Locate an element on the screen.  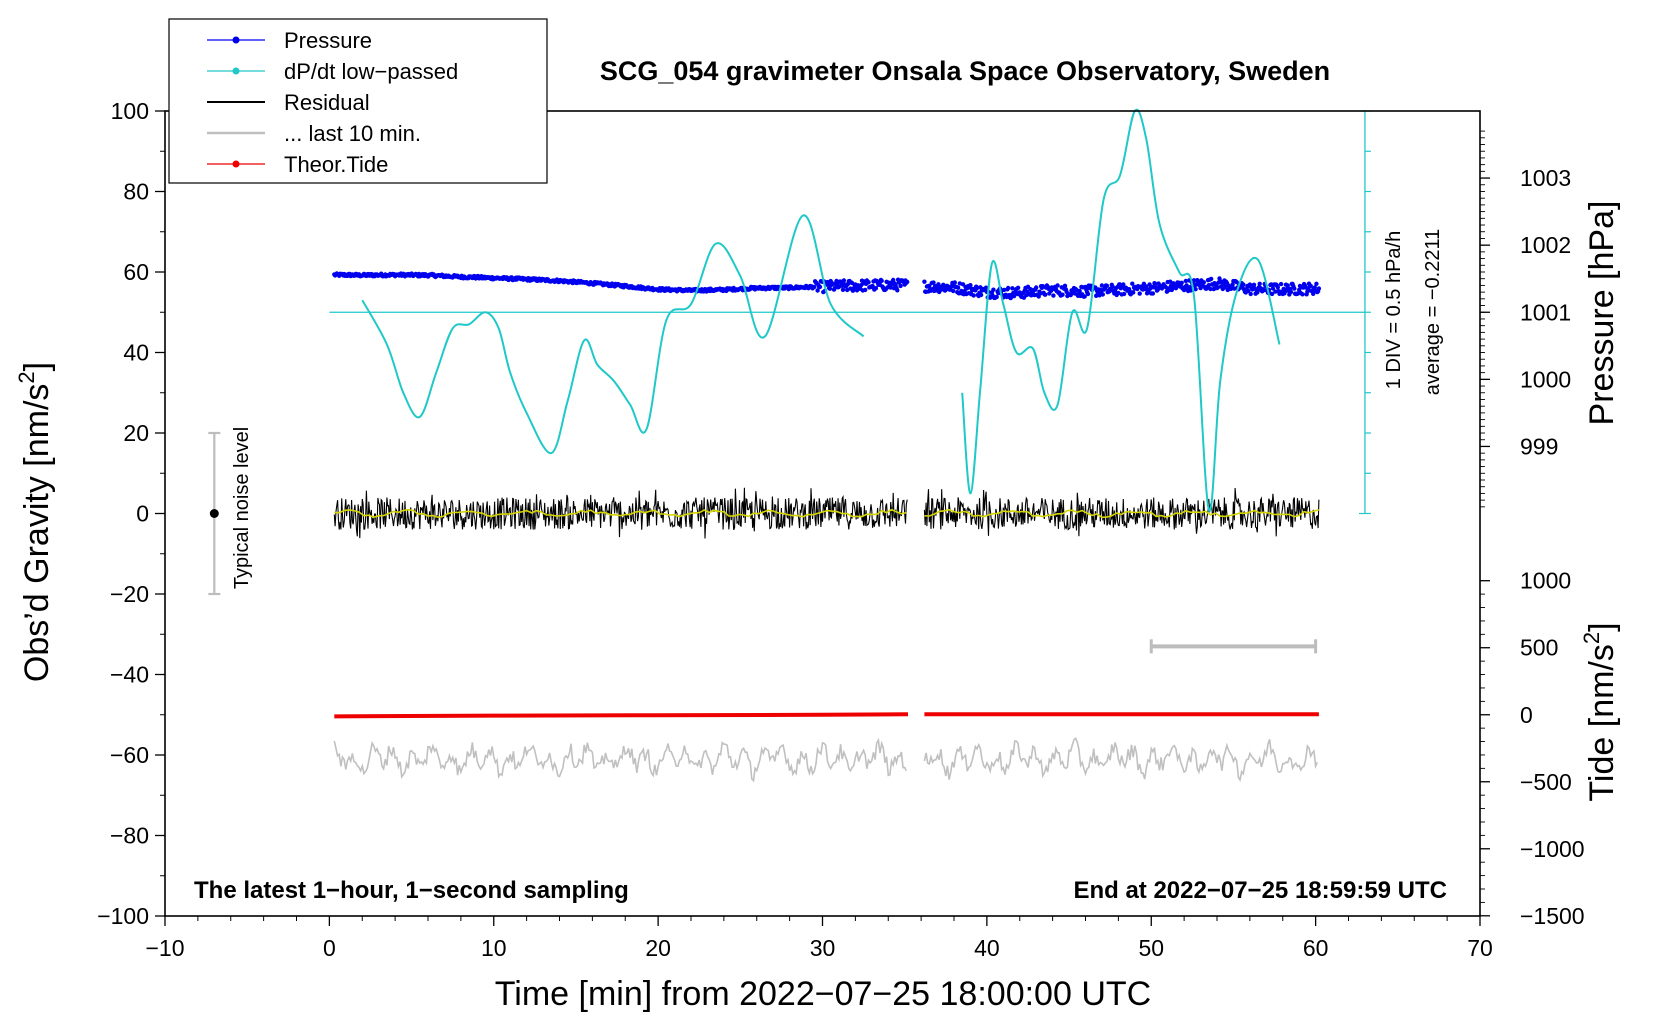
y-tick-label: 60 is located at coordinates (136, 272).